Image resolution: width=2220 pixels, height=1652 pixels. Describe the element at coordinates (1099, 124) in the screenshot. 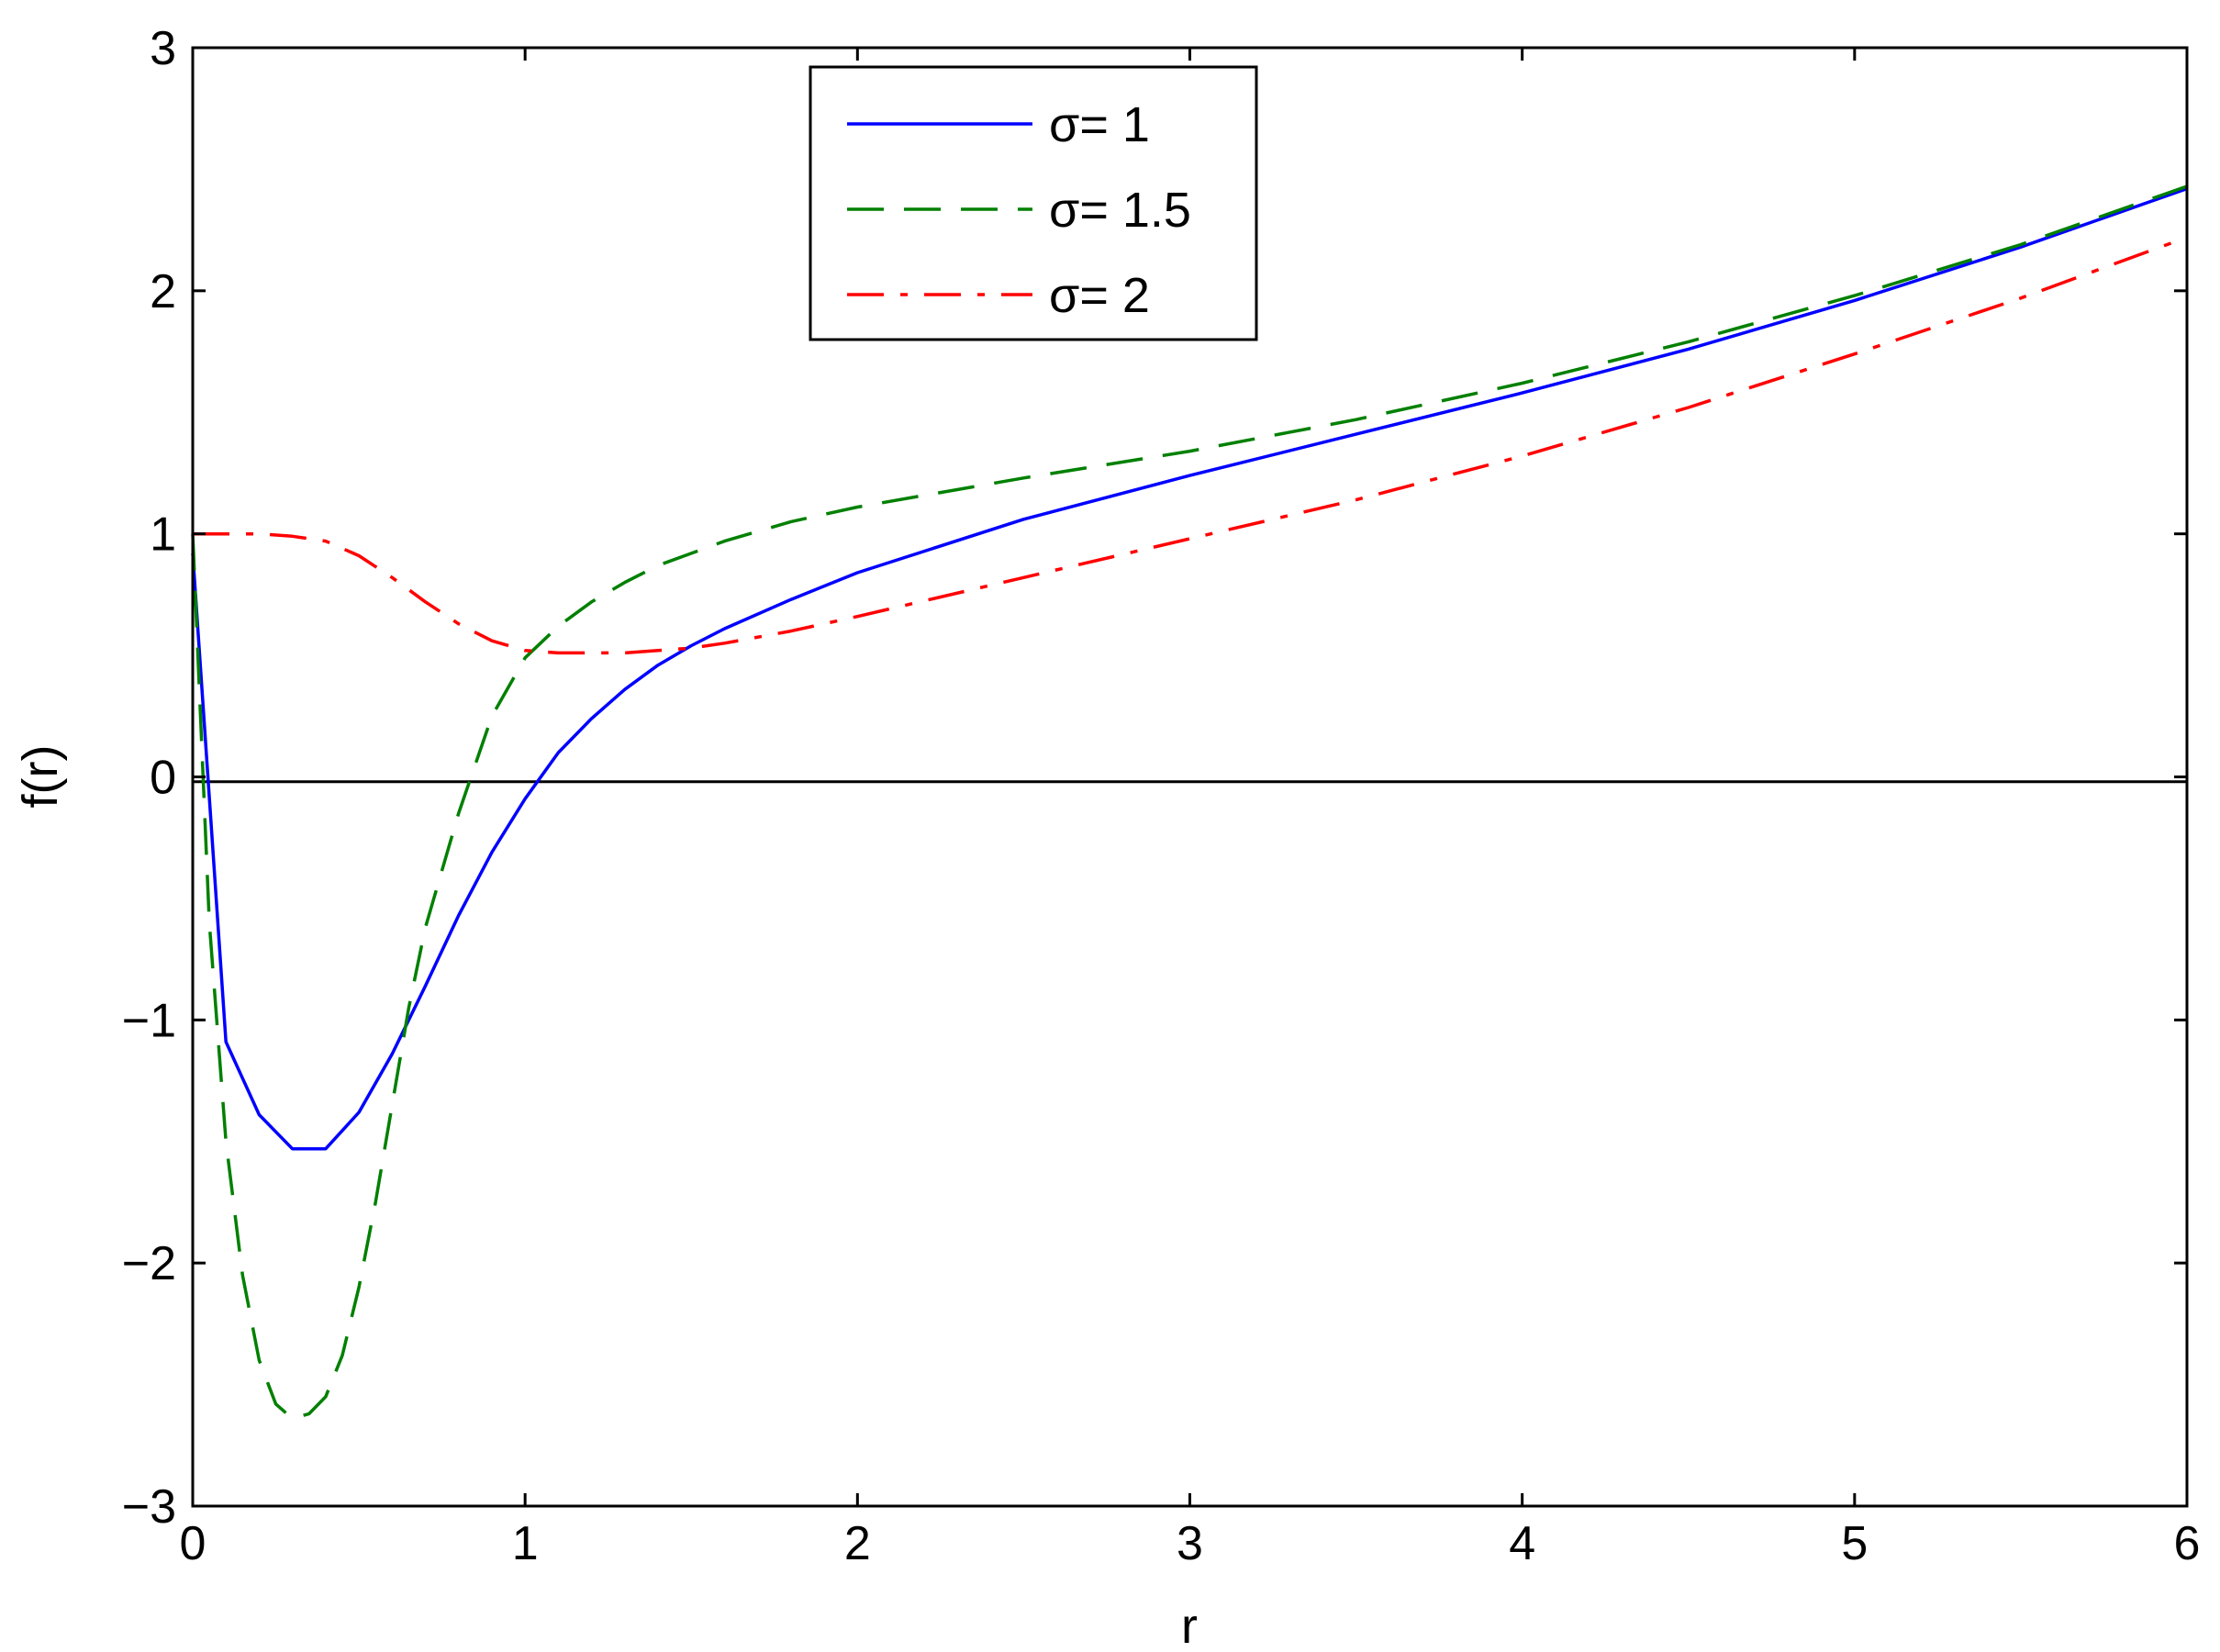

I see `legend-entry-label: σ= 1` at that location.